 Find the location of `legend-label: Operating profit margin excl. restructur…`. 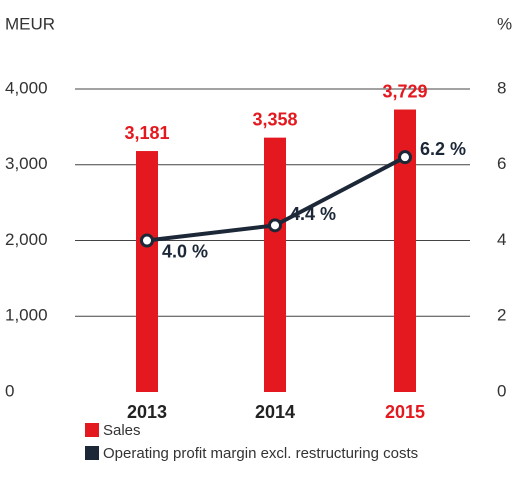

legend-label: Operating profit margin excl. restructur… is located at coordinates (260, 453).